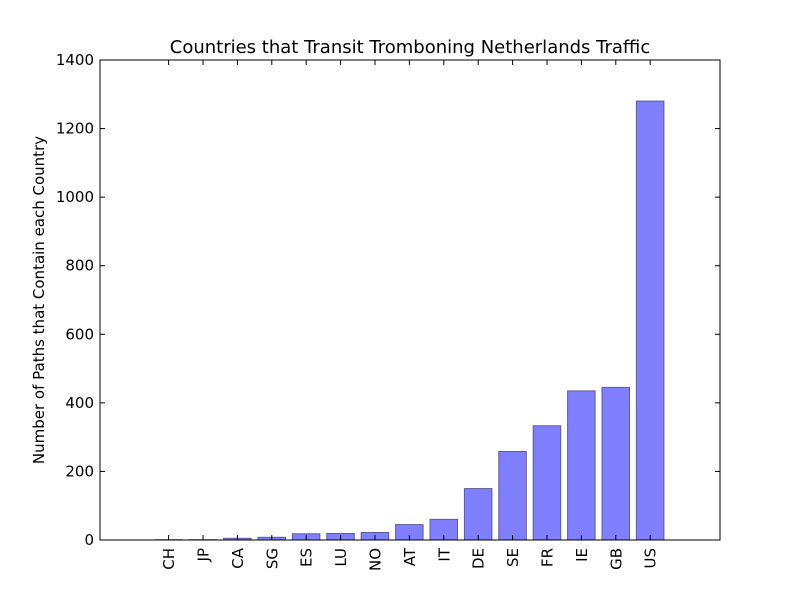 The height and width of the screenshot is (604, 800). Describe the element at coordinates (651, 558) in the screenshot. I see `x-tick-label: US` at that location.